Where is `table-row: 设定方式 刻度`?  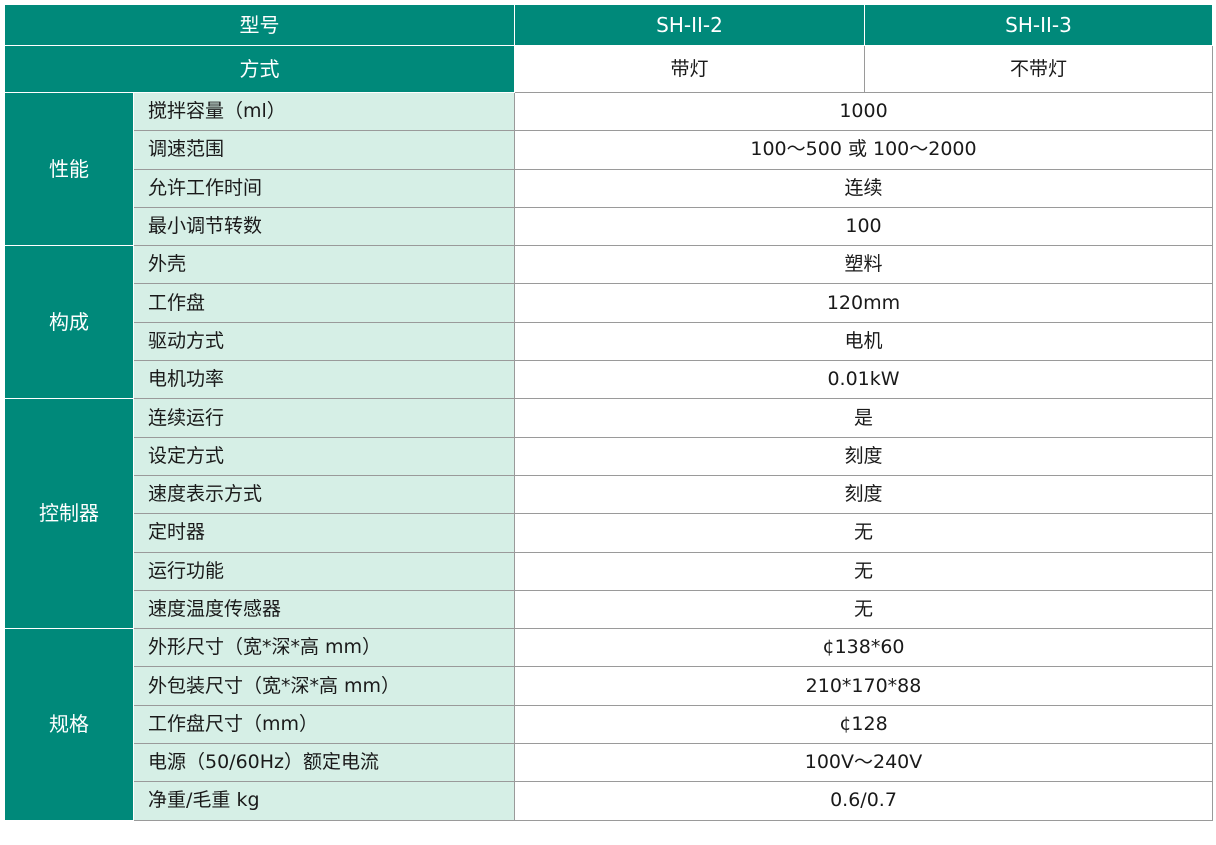
table-row: 设定方式 刻度 is located at coordinates (609, 456).